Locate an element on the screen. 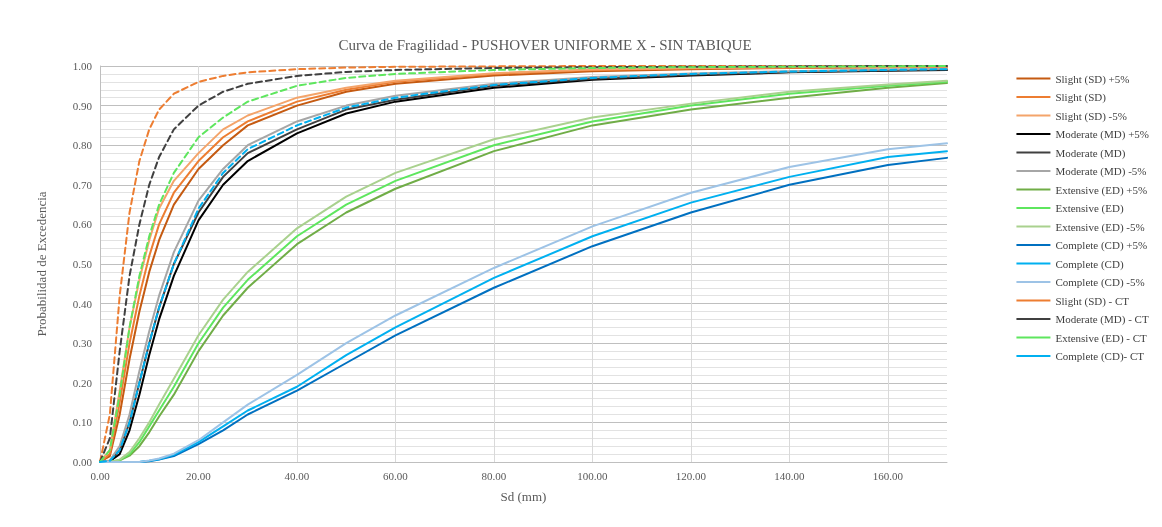  x-tick-label: 80.00 is located at coordinates (494, 475).